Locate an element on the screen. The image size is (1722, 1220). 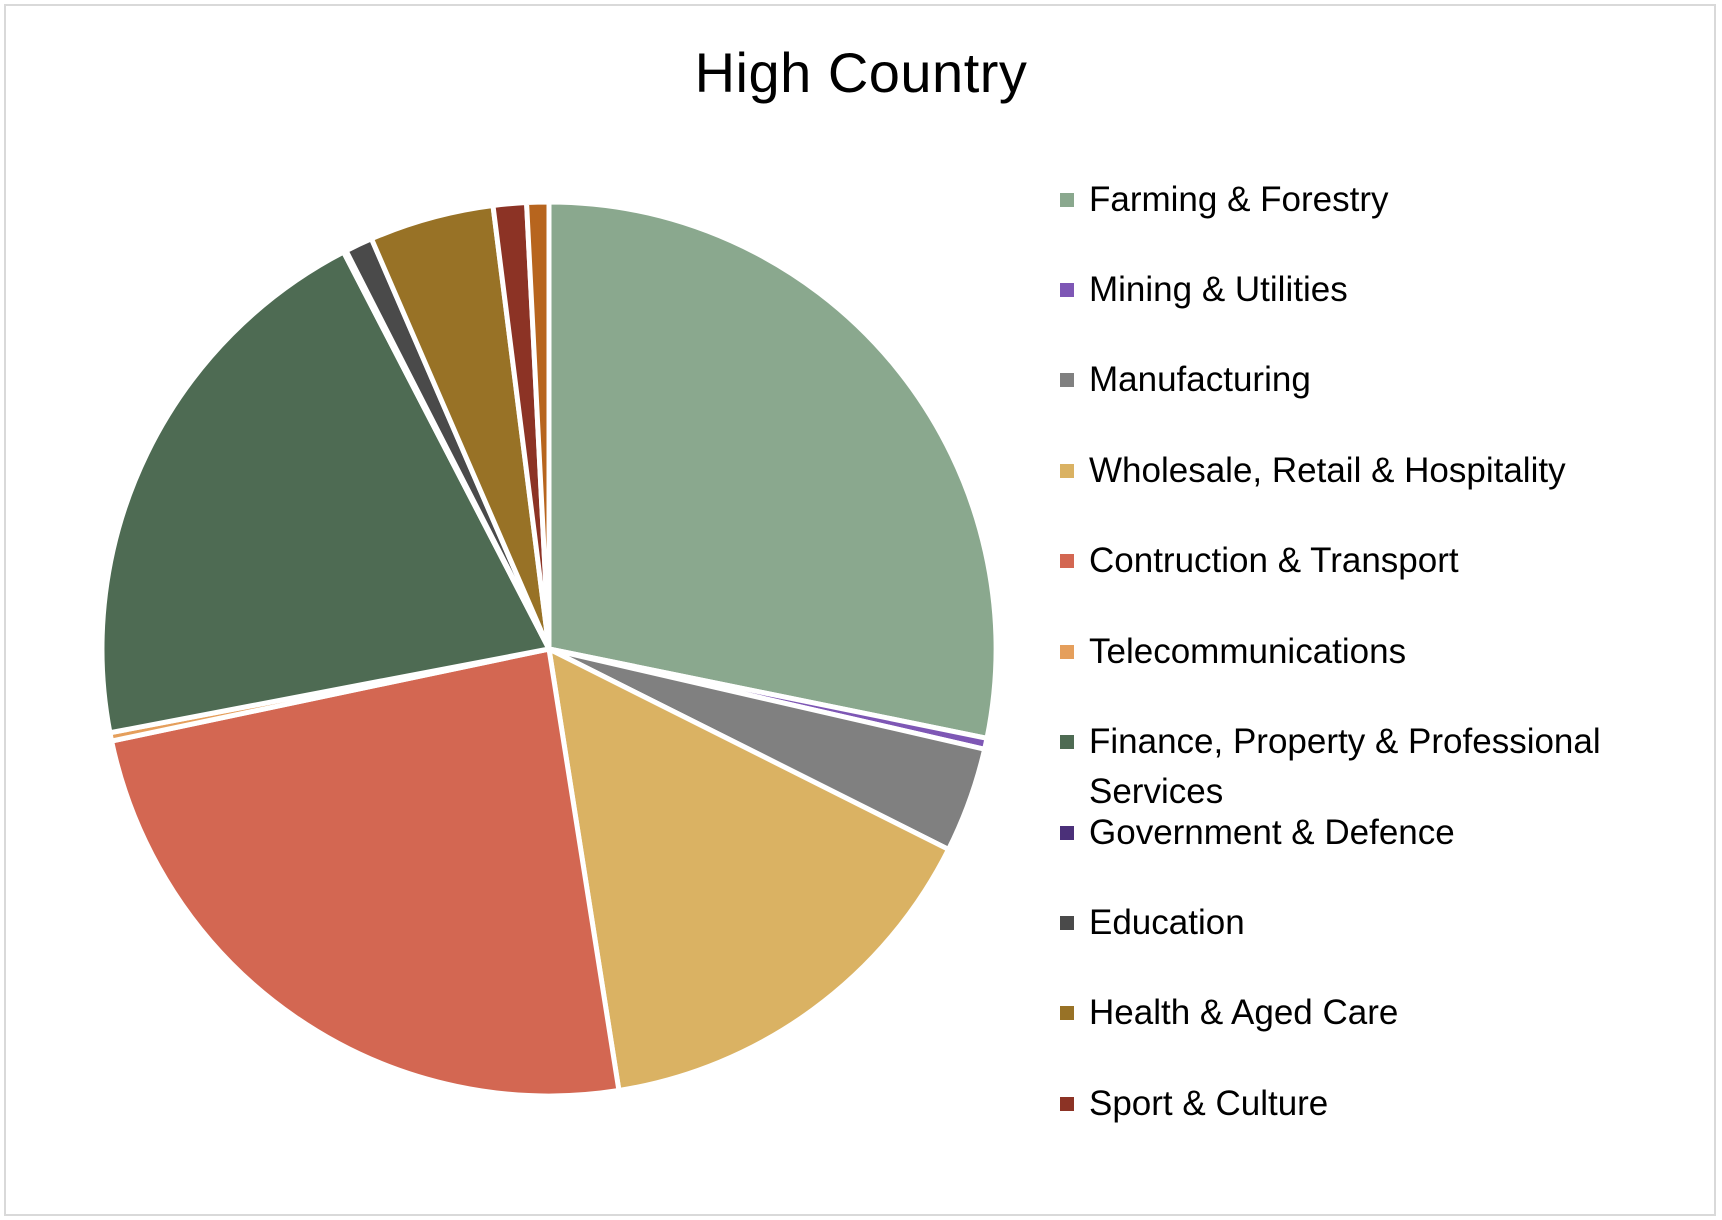
legend-label: Wholesale, Retail & Hospitality is located at coordinates (1327, 470).